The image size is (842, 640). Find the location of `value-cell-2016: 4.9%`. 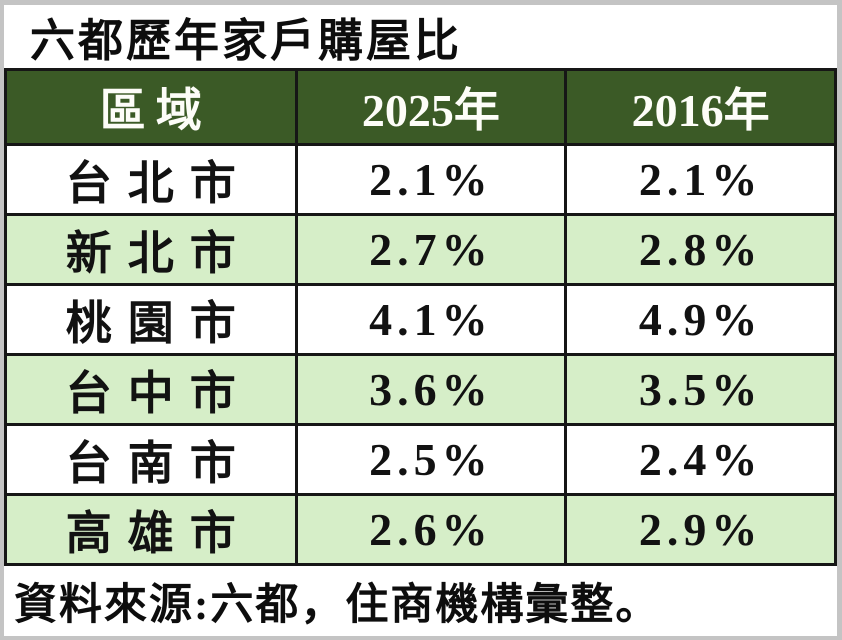

value-cell-2016: 4.9% is located at coordinates (700, 319).